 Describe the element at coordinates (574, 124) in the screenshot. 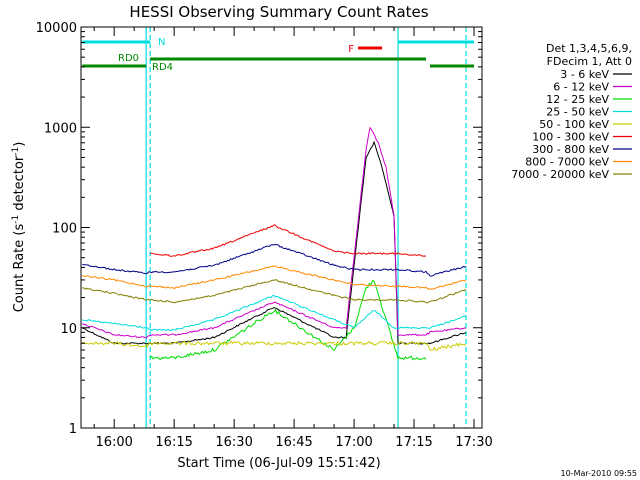

I see `legend-entry-label-4: 50 - 100 keV` at that location.